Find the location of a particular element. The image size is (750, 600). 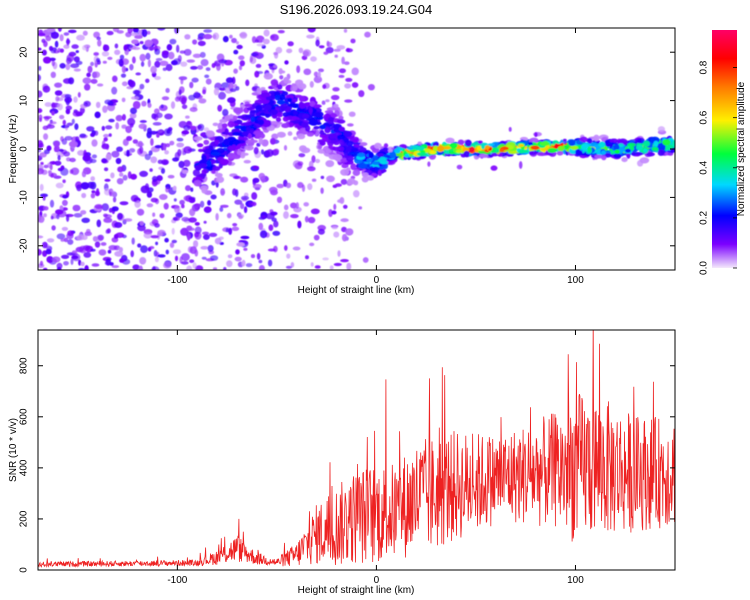

snr-x-tick-label: 100 is located at coordinates (575, 580).